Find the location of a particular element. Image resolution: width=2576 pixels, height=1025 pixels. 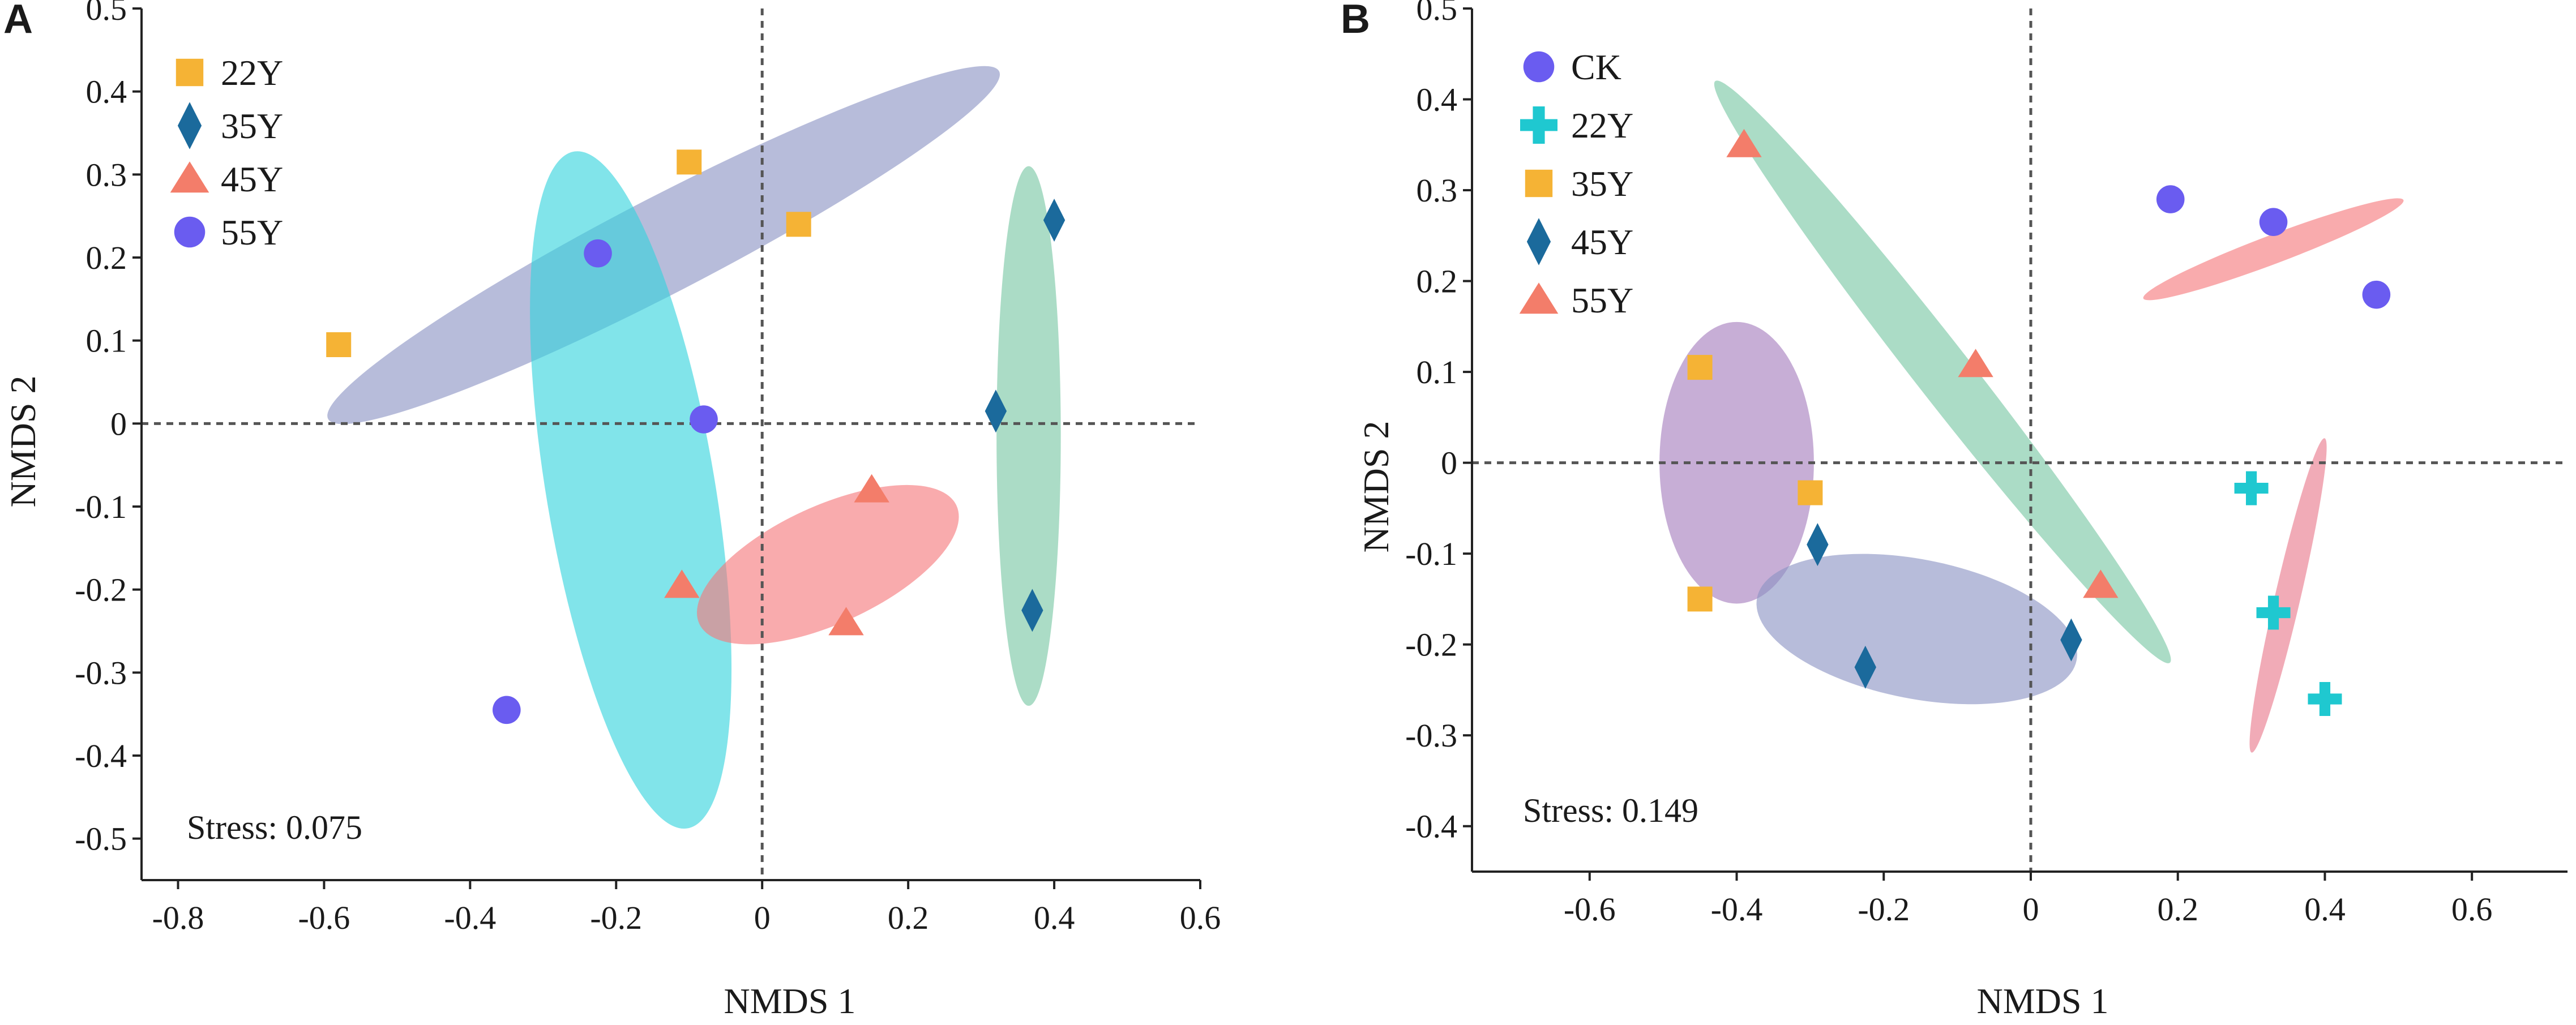

legend: CK 22Y 35Y 45Y 55Y is located at coordinates (1576, 183).